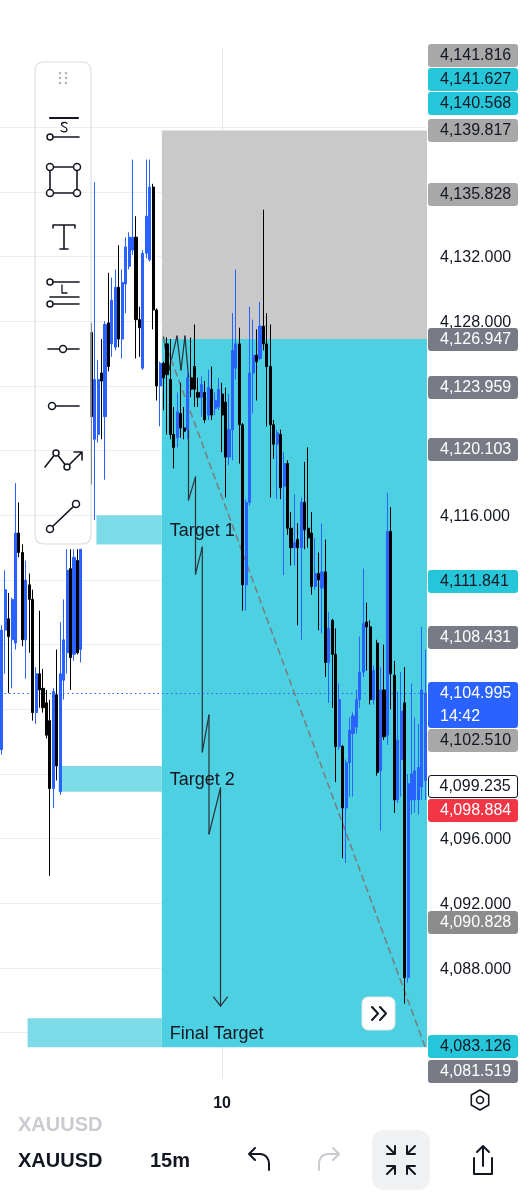 The image size is (532, 1200). Describe the element at coordinates (202, 778) in the screenshot. I see `band-label: Target 2` at that location.